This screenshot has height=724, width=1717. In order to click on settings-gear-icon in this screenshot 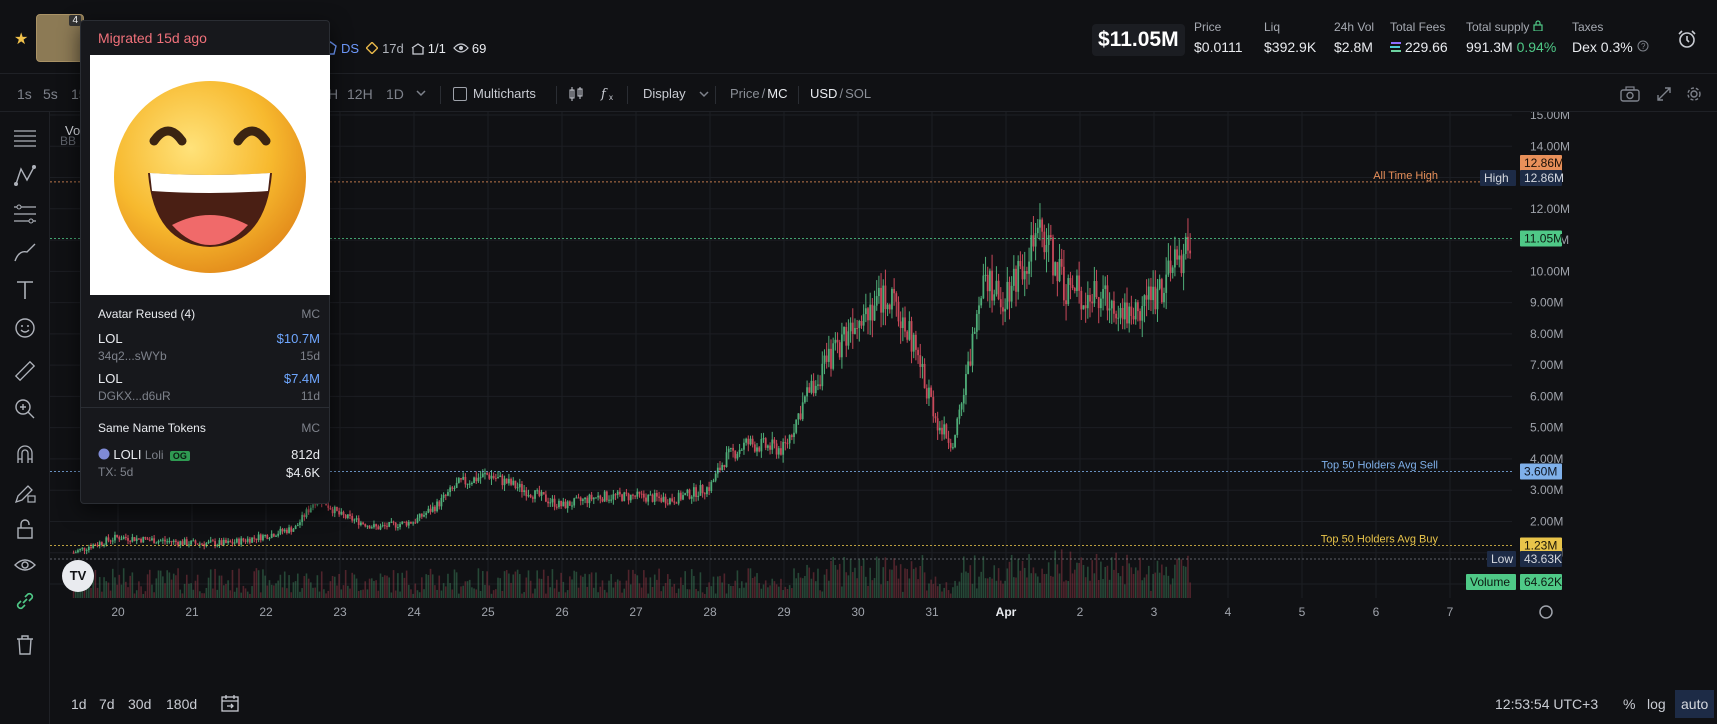, I will do `click(1694, 94)`.